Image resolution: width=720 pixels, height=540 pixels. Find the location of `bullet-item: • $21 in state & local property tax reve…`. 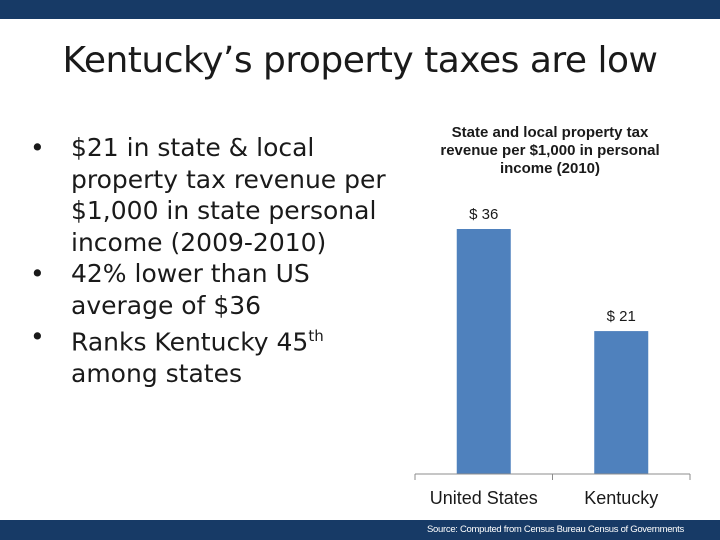

bullet-item: • $21 in state & local property tax reve… is located at coordinates (220, 195).